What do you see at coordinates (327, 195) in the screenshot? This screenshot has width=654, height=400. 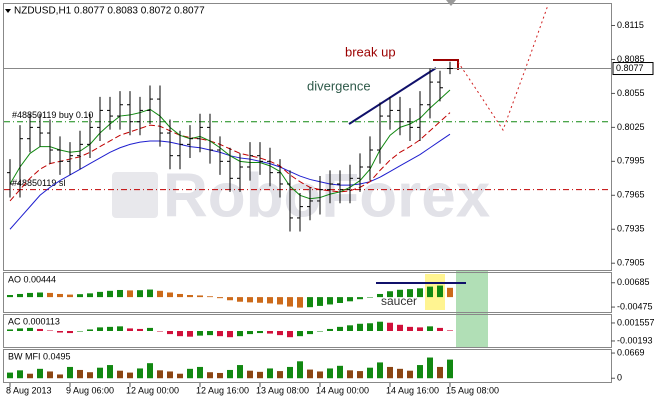 I see `watermark: RoboForex` at bounding box center [327, 195].